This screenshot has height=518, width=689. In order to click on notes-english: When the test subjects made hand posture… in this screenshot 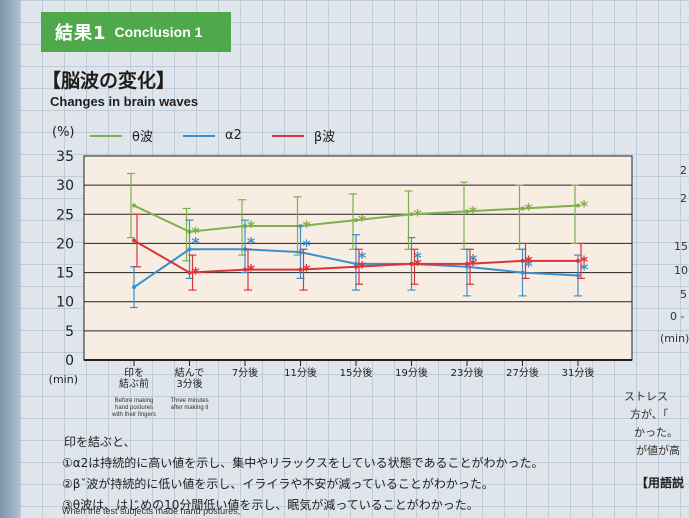, I will do `click(151, 511)`.